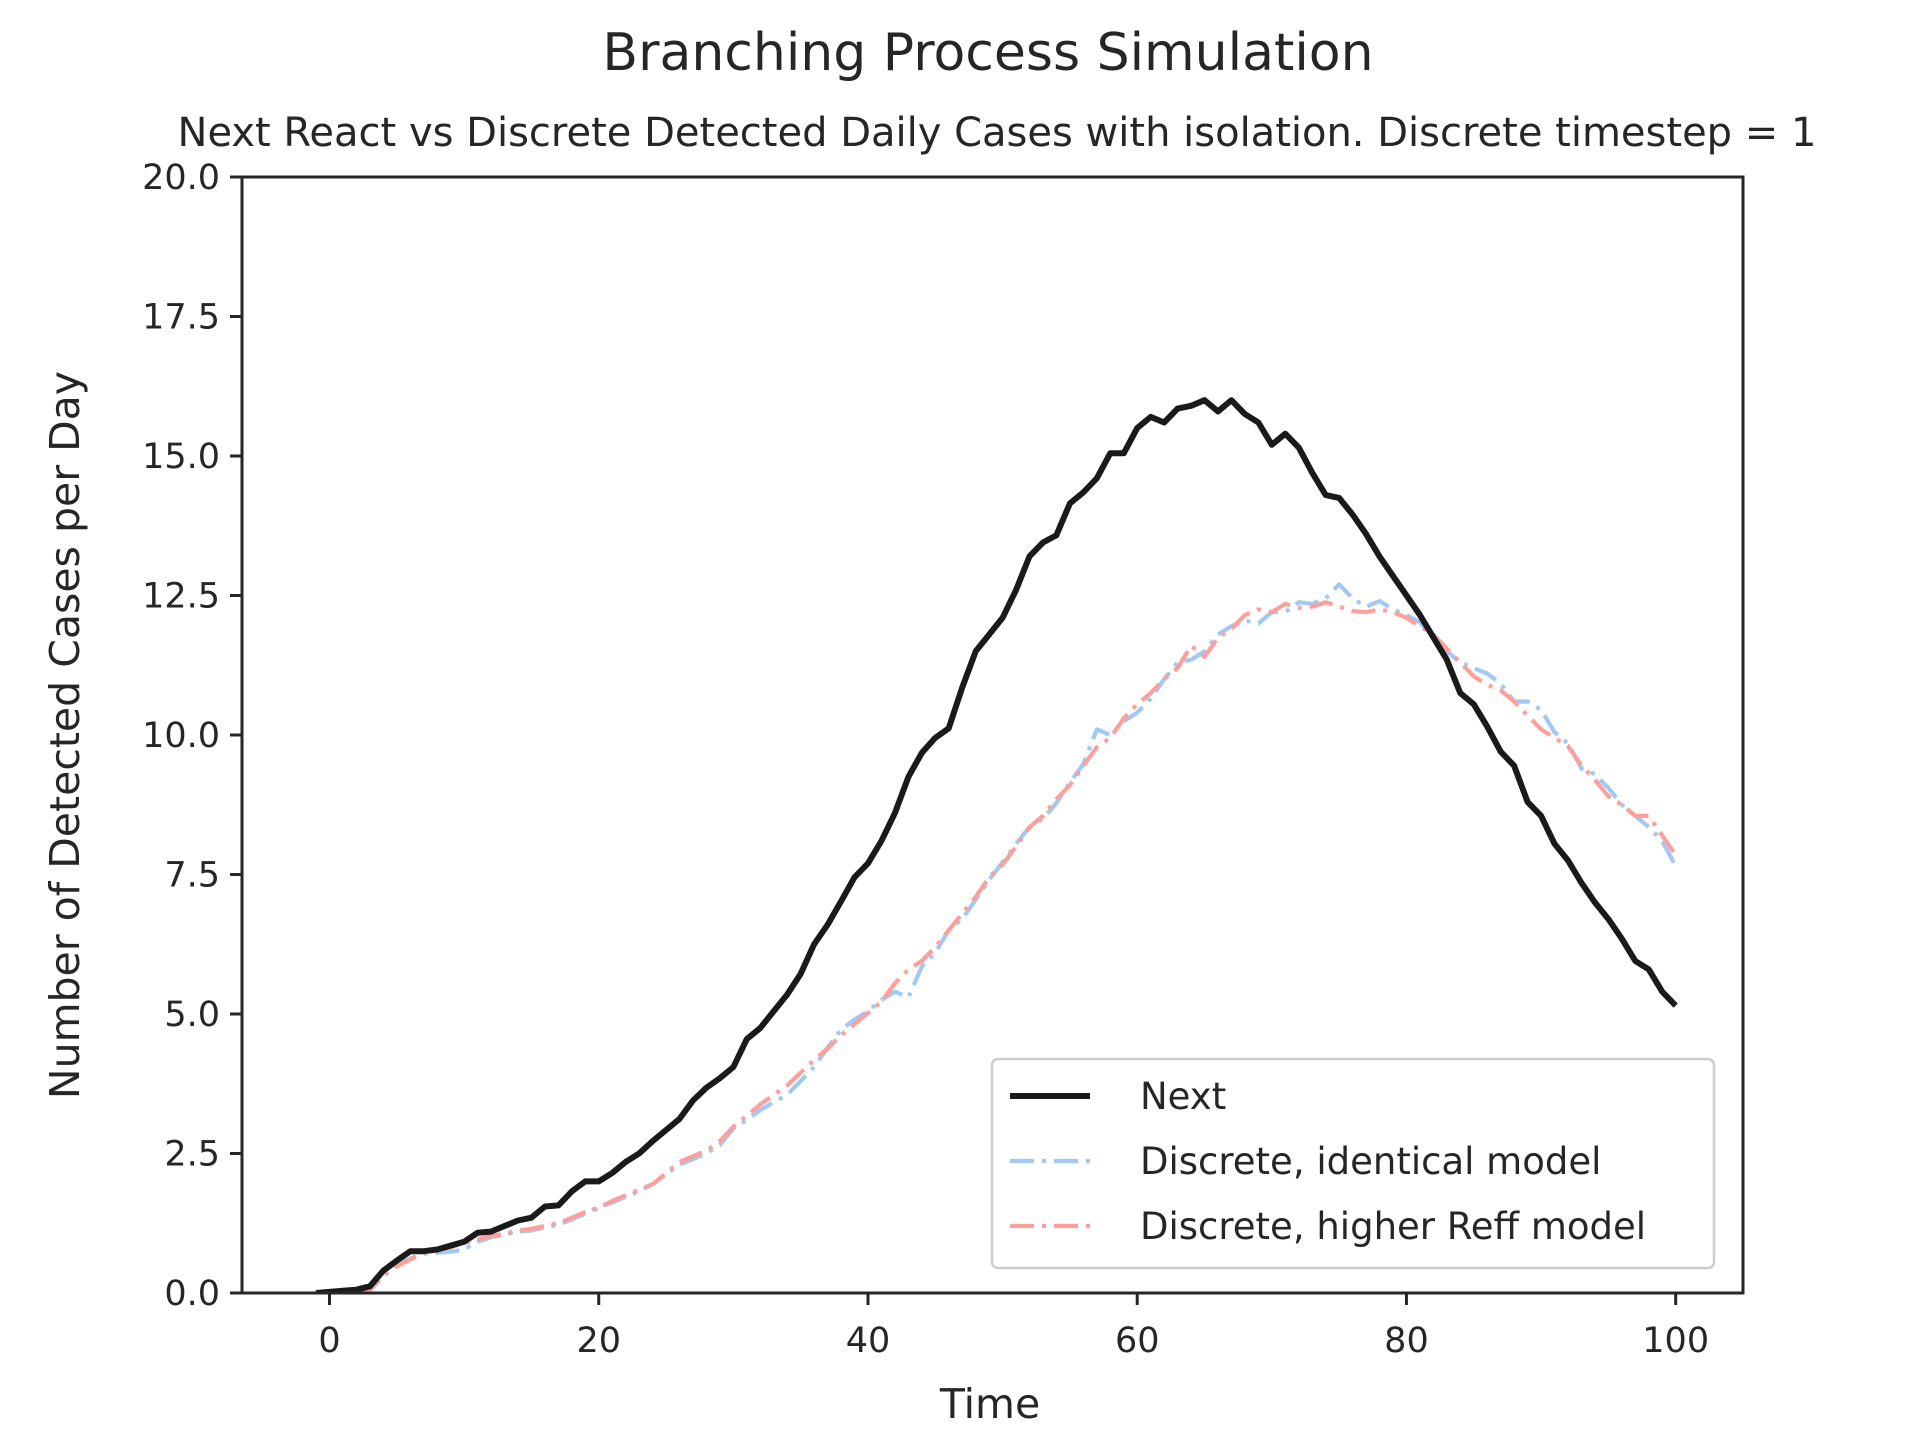  I want to click on legend-label-discrete-higher-reff-model: Discrete, higher Reff model, so click(1393, 1226).